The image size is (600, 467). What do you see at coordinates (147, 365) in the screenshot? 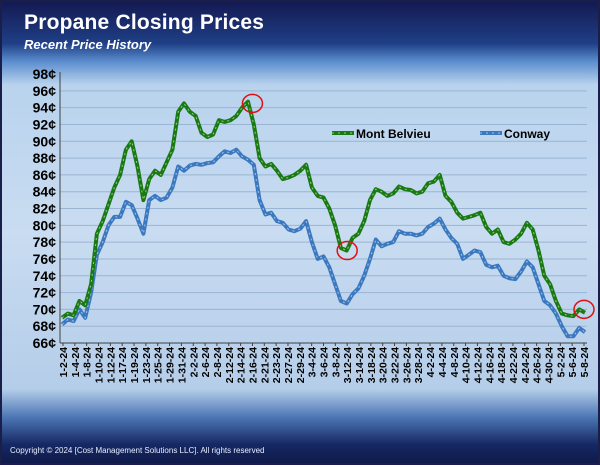
I see `x-tick-label: 1-23-24` at bounding box center [147, 365].